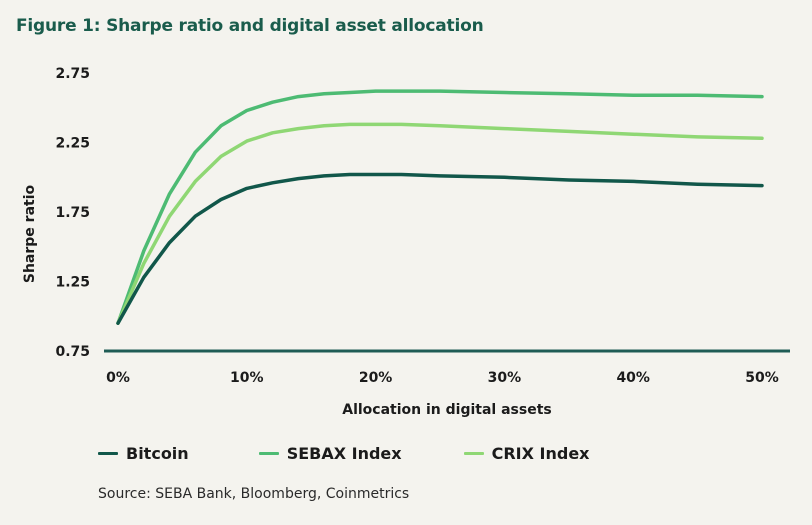 Image resolution: width=812 pixels, height=525 pixels. Describe the element at coordinates (442, 378) in the screenshot. I see `x-axis-ticks: 0% 10% 20% 30% 40% 50%` at that location.